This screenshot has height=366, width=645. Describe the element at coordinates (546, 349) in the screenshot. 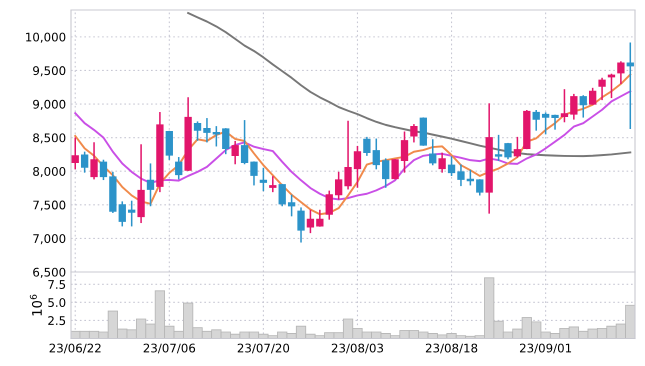

I see `x-tick-label: 23/09/01` at that location.